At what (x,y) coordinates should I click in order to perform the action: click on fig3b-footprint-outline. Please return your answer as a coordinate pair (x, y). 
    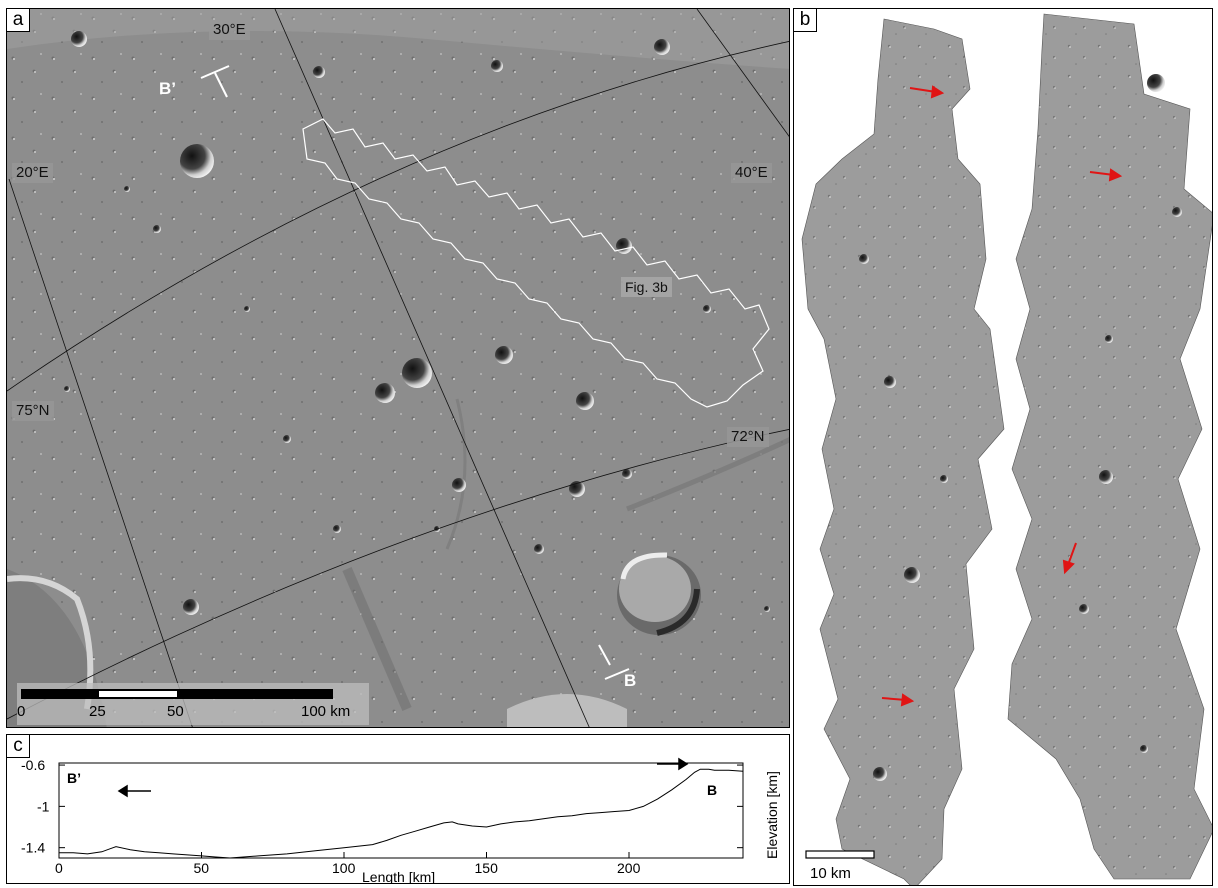
    Looking at the image, I should click on (536, 263).